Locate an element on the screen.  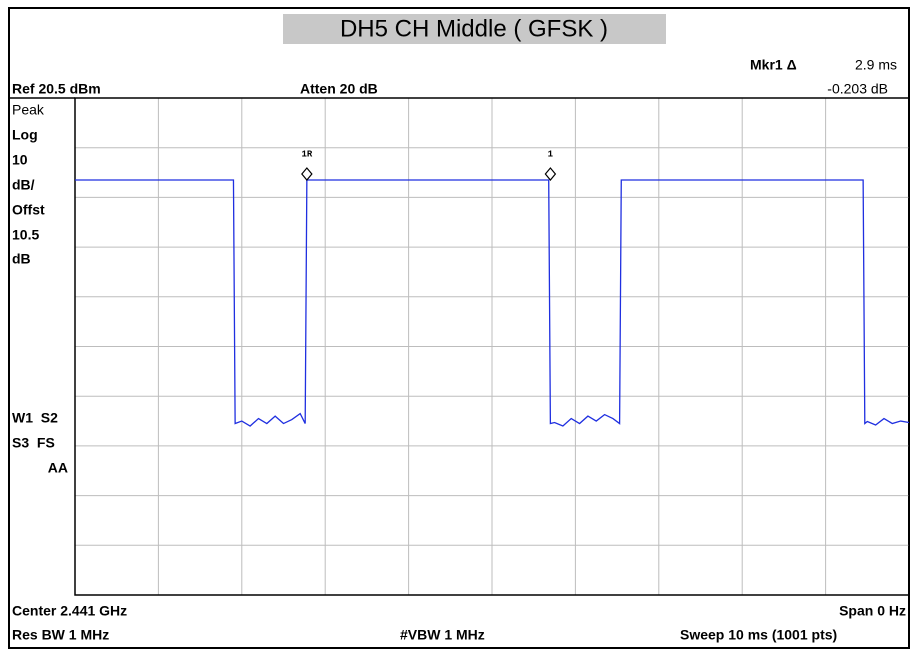
side-label: 10.5 is located at coordinates (25, 235).